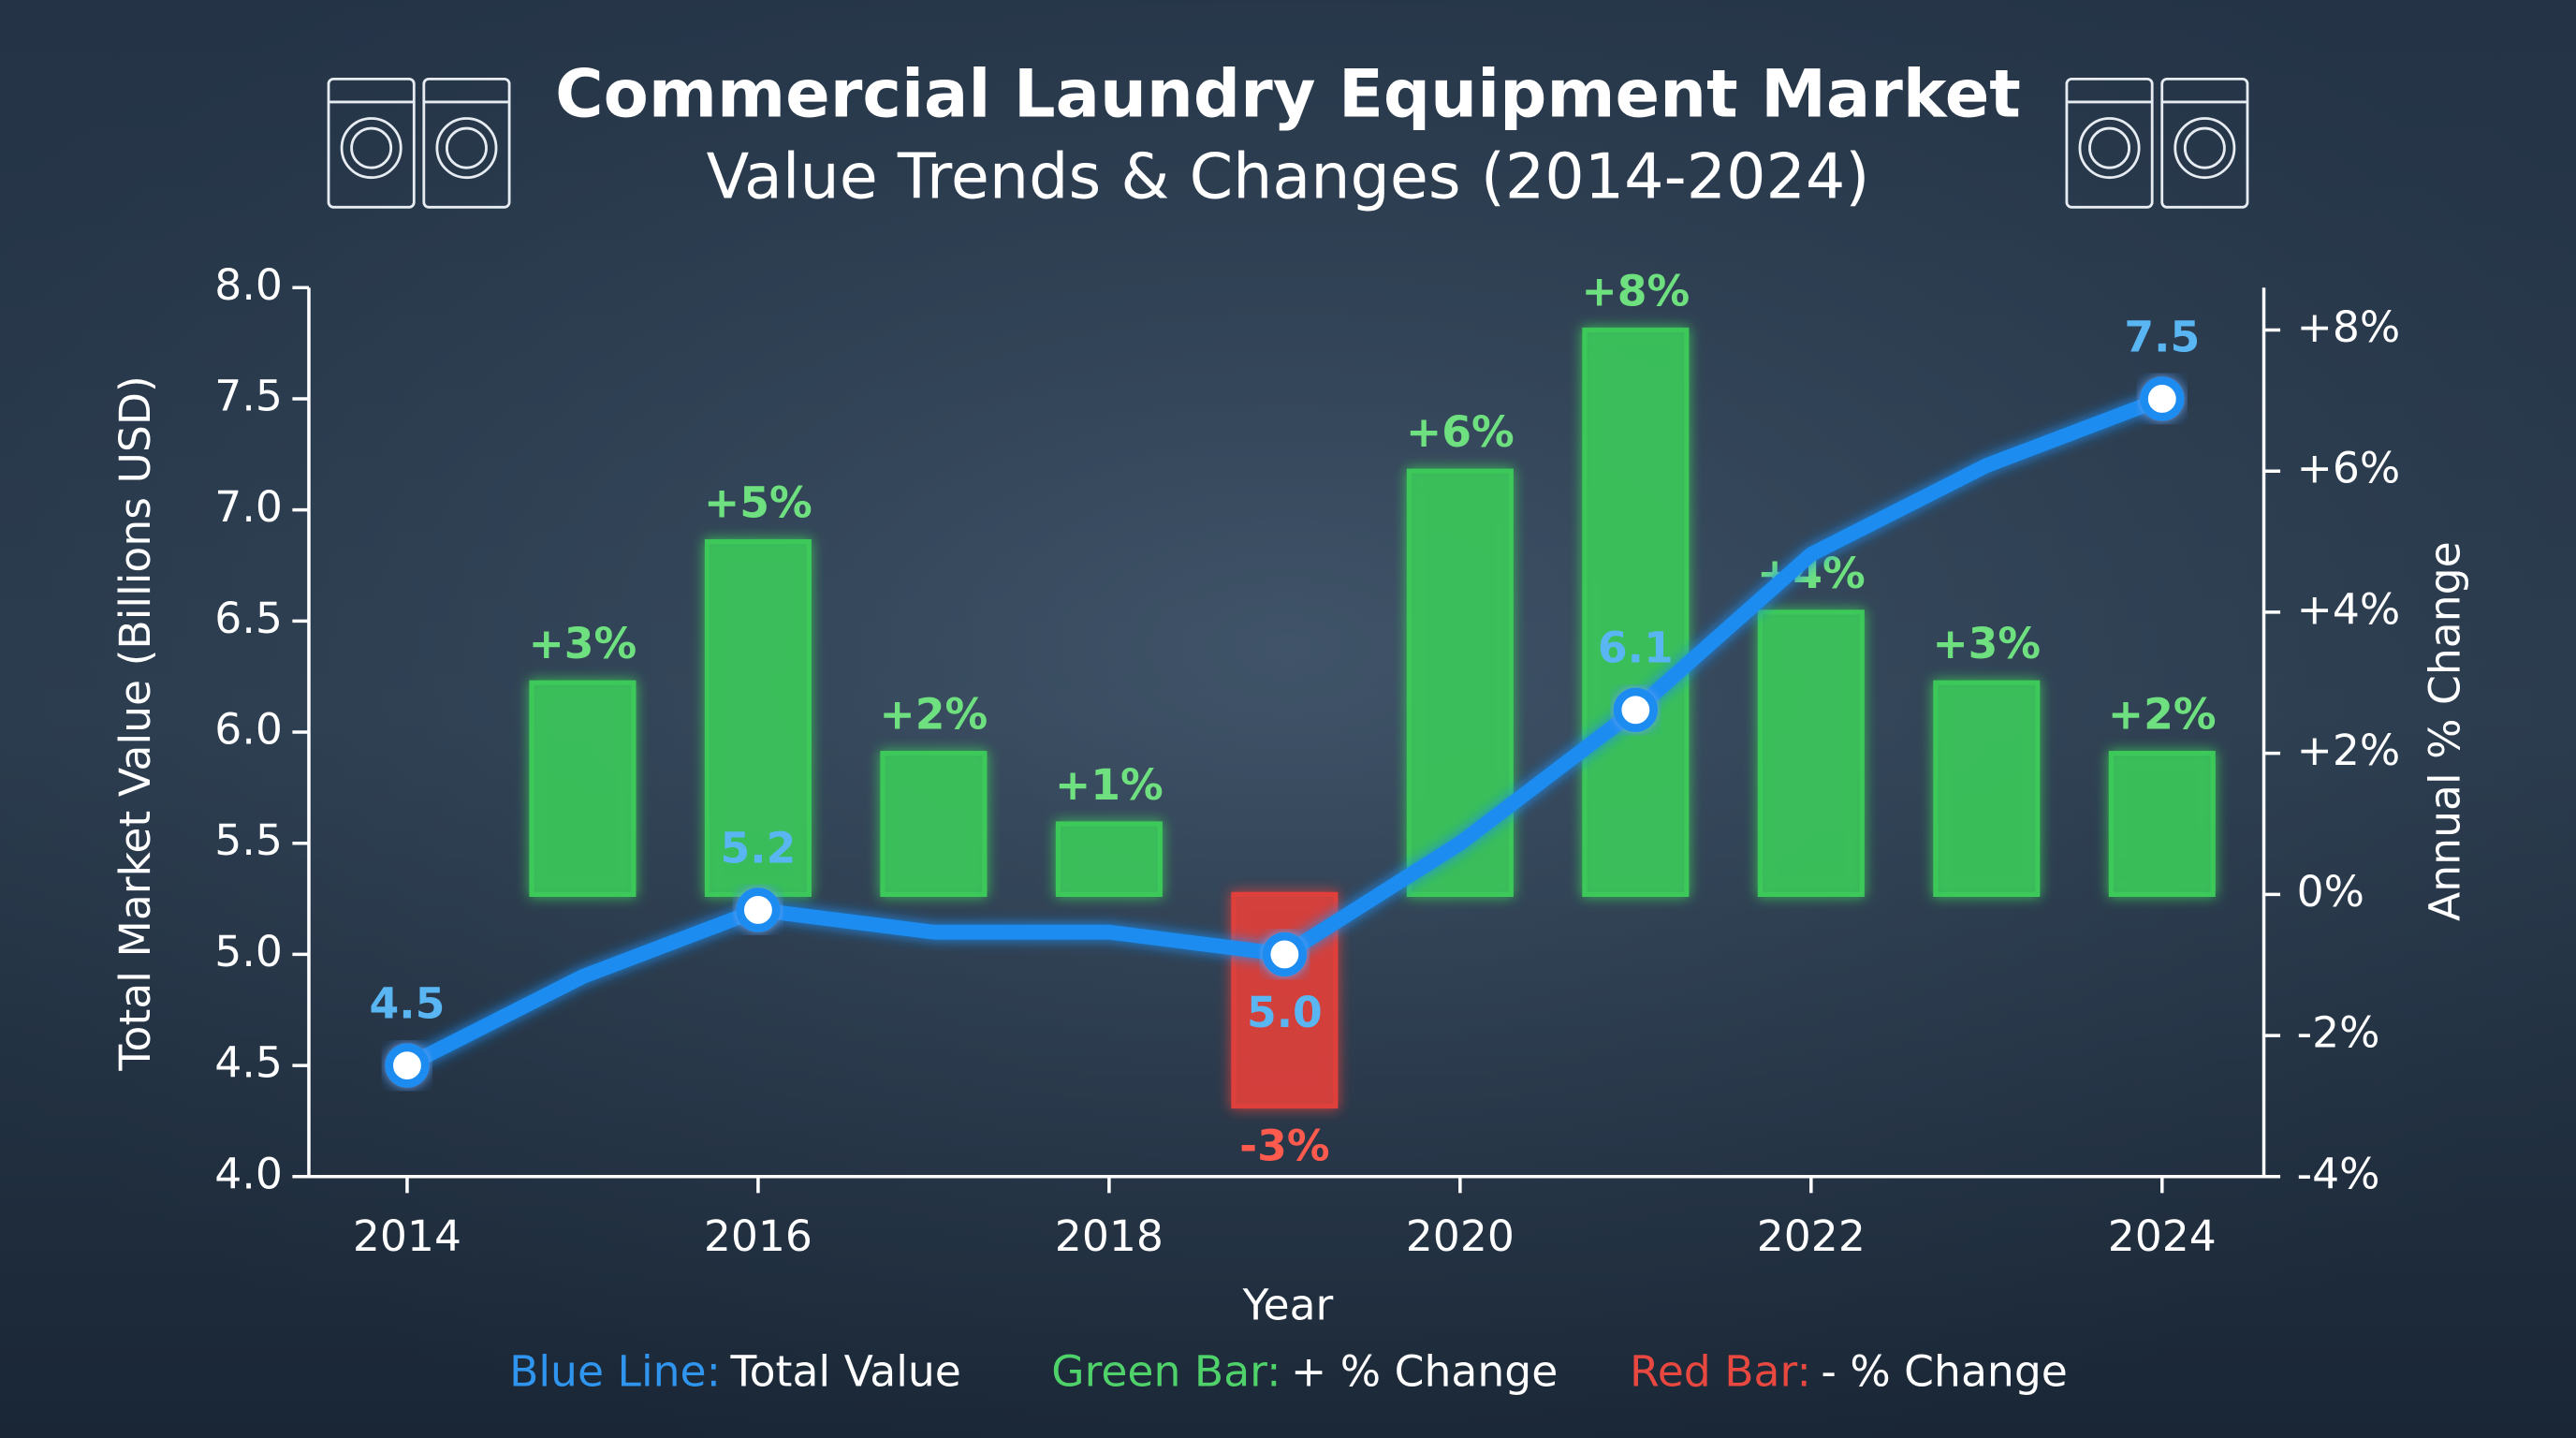 Image resolution: width=2576 pixels, height=1438 pixels. Describe the element at coordinates (2162, 1236) in the screenshot. I see `x-tick-label: 2024` at that location.